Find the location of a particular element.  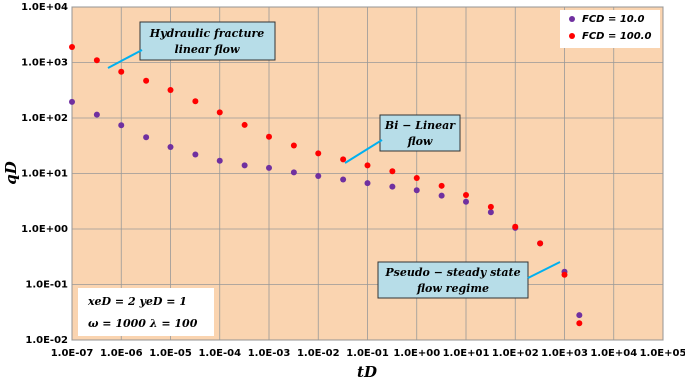

x-tick-label: 1.0E+05 is located at coordinates (662, 353).